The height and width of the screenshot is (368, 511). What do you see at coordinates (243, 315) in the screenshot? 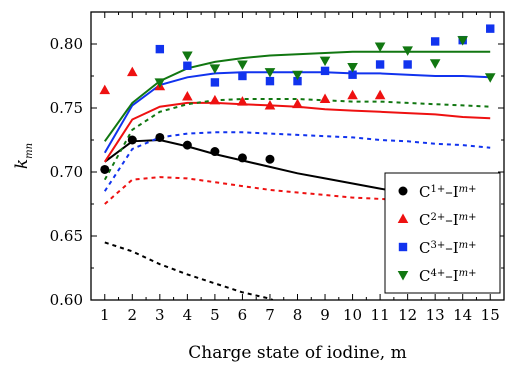
I see `x-tick-label: 6` at bounding box center [243, 315].